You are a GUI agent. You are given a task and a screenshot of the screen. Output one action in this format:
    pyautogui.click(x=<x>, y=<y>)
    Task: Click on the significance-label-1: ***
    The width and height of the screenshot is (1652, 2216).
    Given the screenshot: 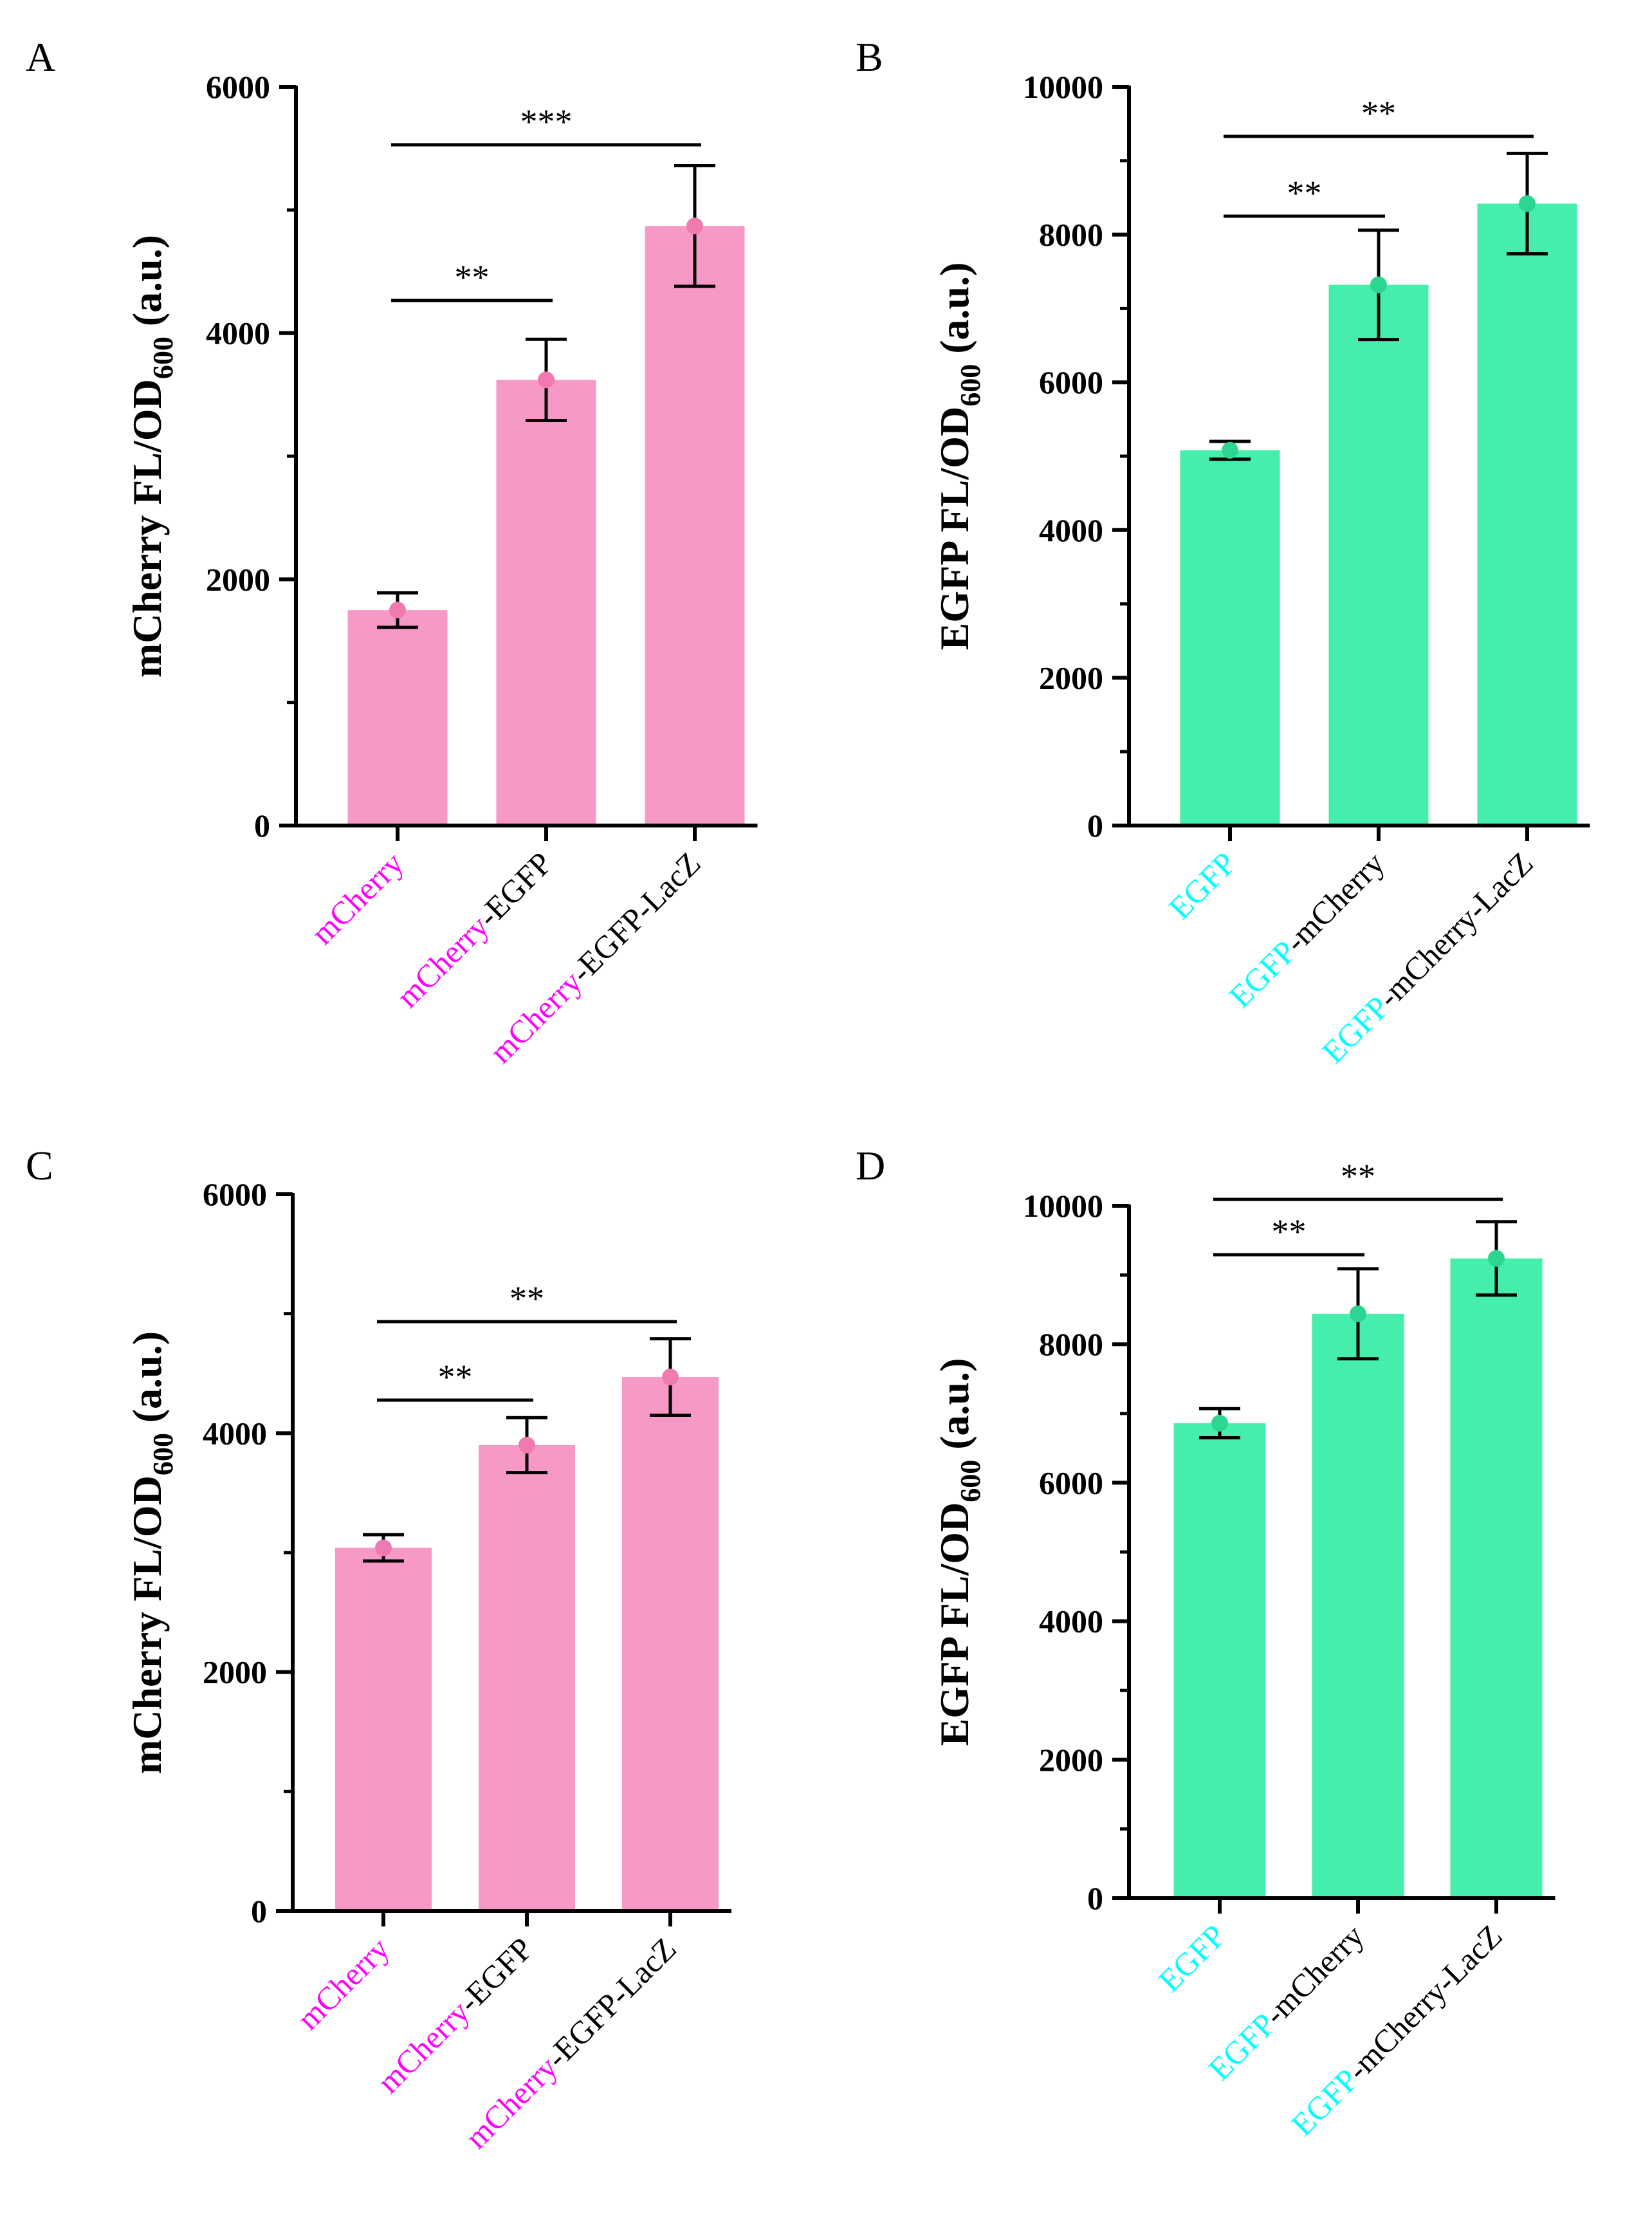 What is the action you would take?
    pyautogui.click(x=546, y=122)
    